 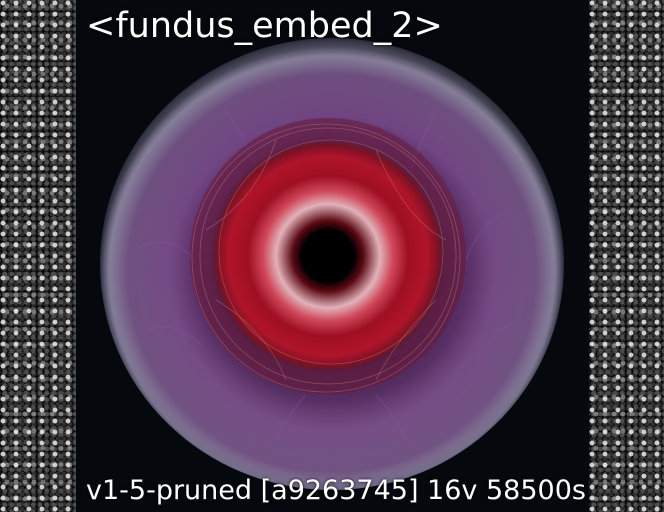 I want to click on pupil, so click(x=328, y=256).